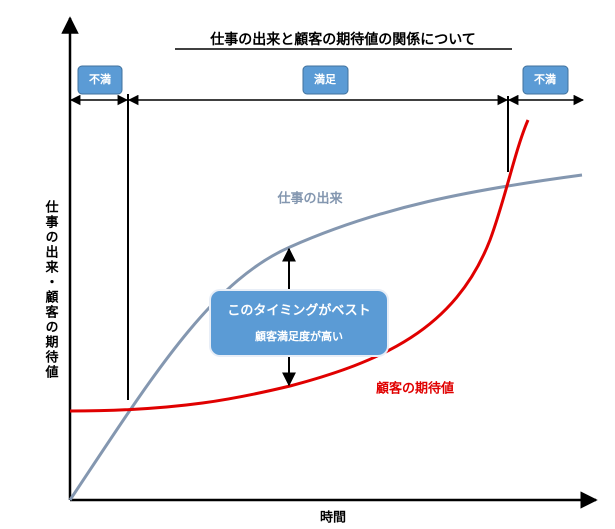 The image size is (615, 529). Describe the element at coordinates (298, 311) in the screenshot. I see `callout-title: このタイミングがベスト` at that location.